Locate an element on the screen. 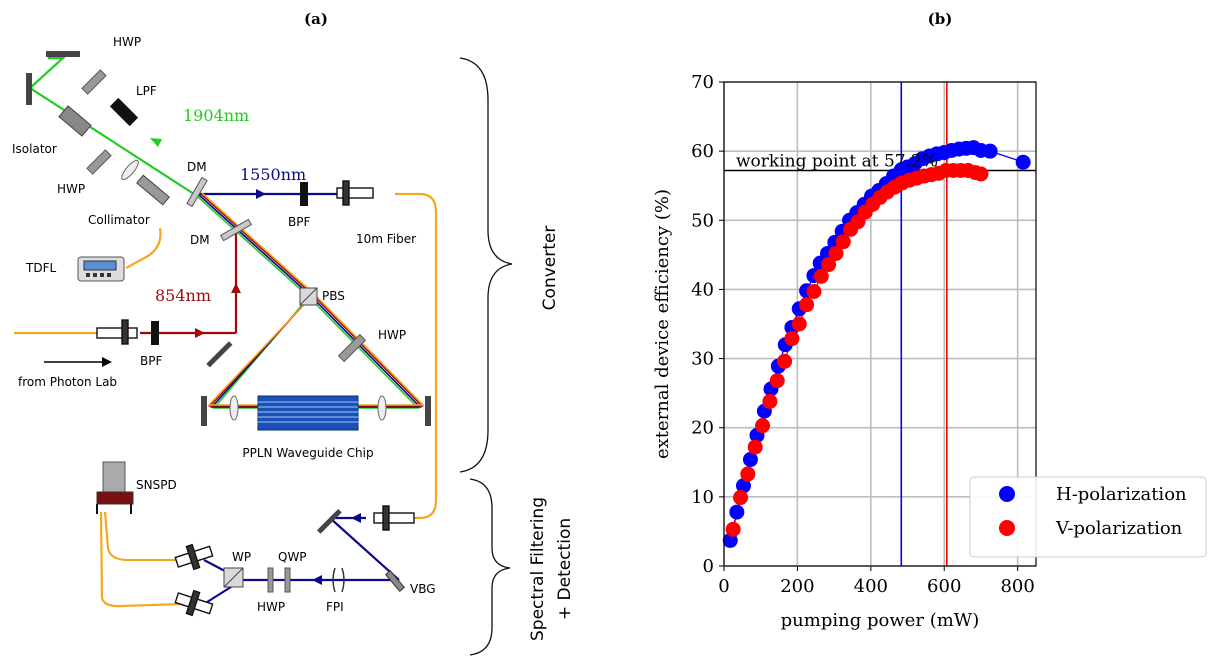  from-lab-arrow is located at coordinates (78, 362).